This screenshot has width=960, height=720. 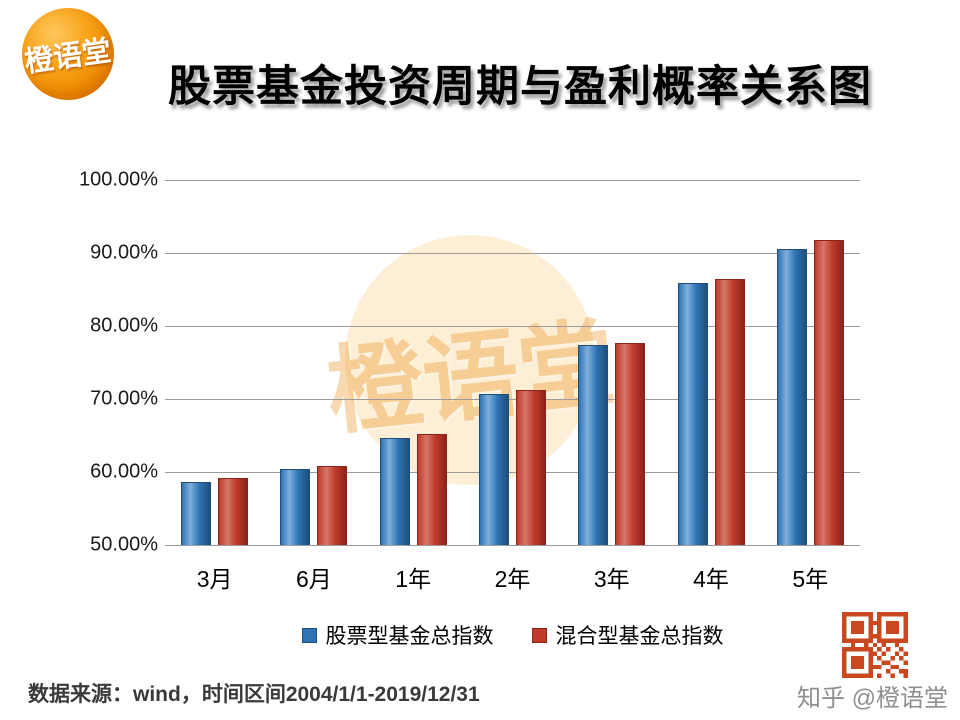 What do you see at coordinates (314, 579) in the screenshot?
I see `x-tick-label: 6月` at bounding box center [314, 579].